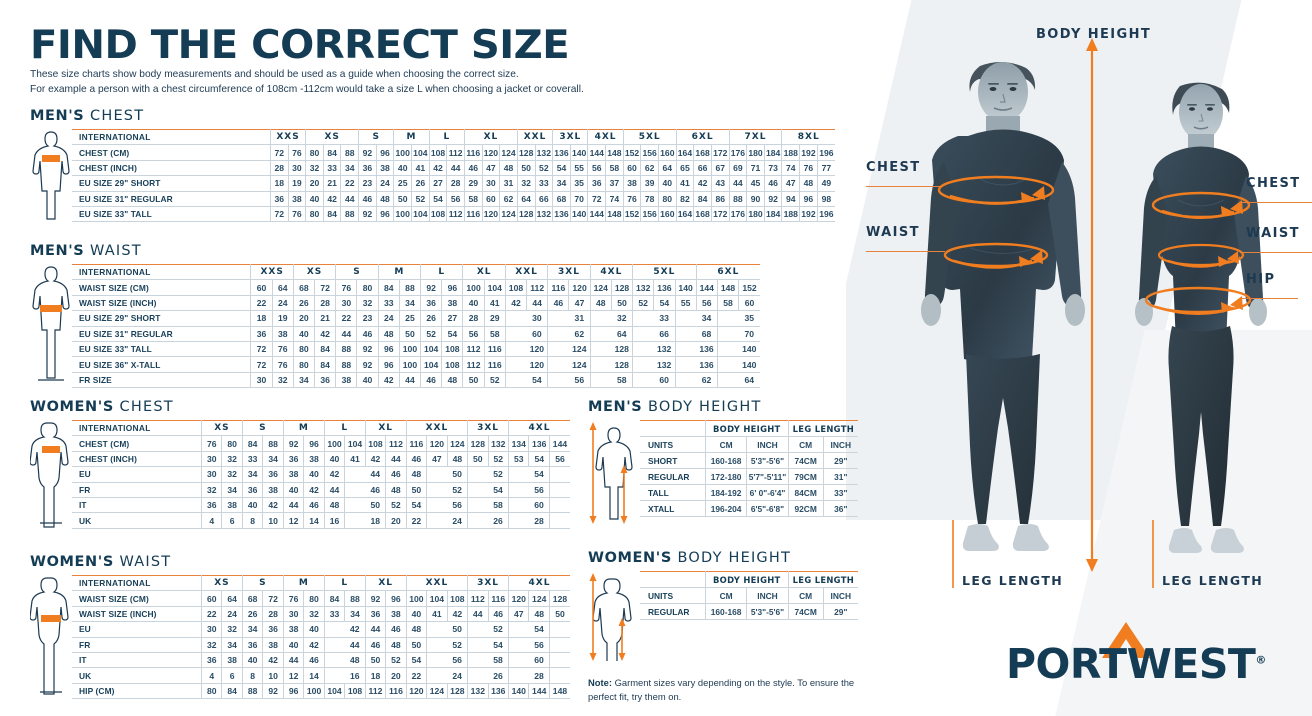 Image resolution: width=1312 pixels, height=716 pixels. I want to click on table-cell: 128, so click(526, 214).